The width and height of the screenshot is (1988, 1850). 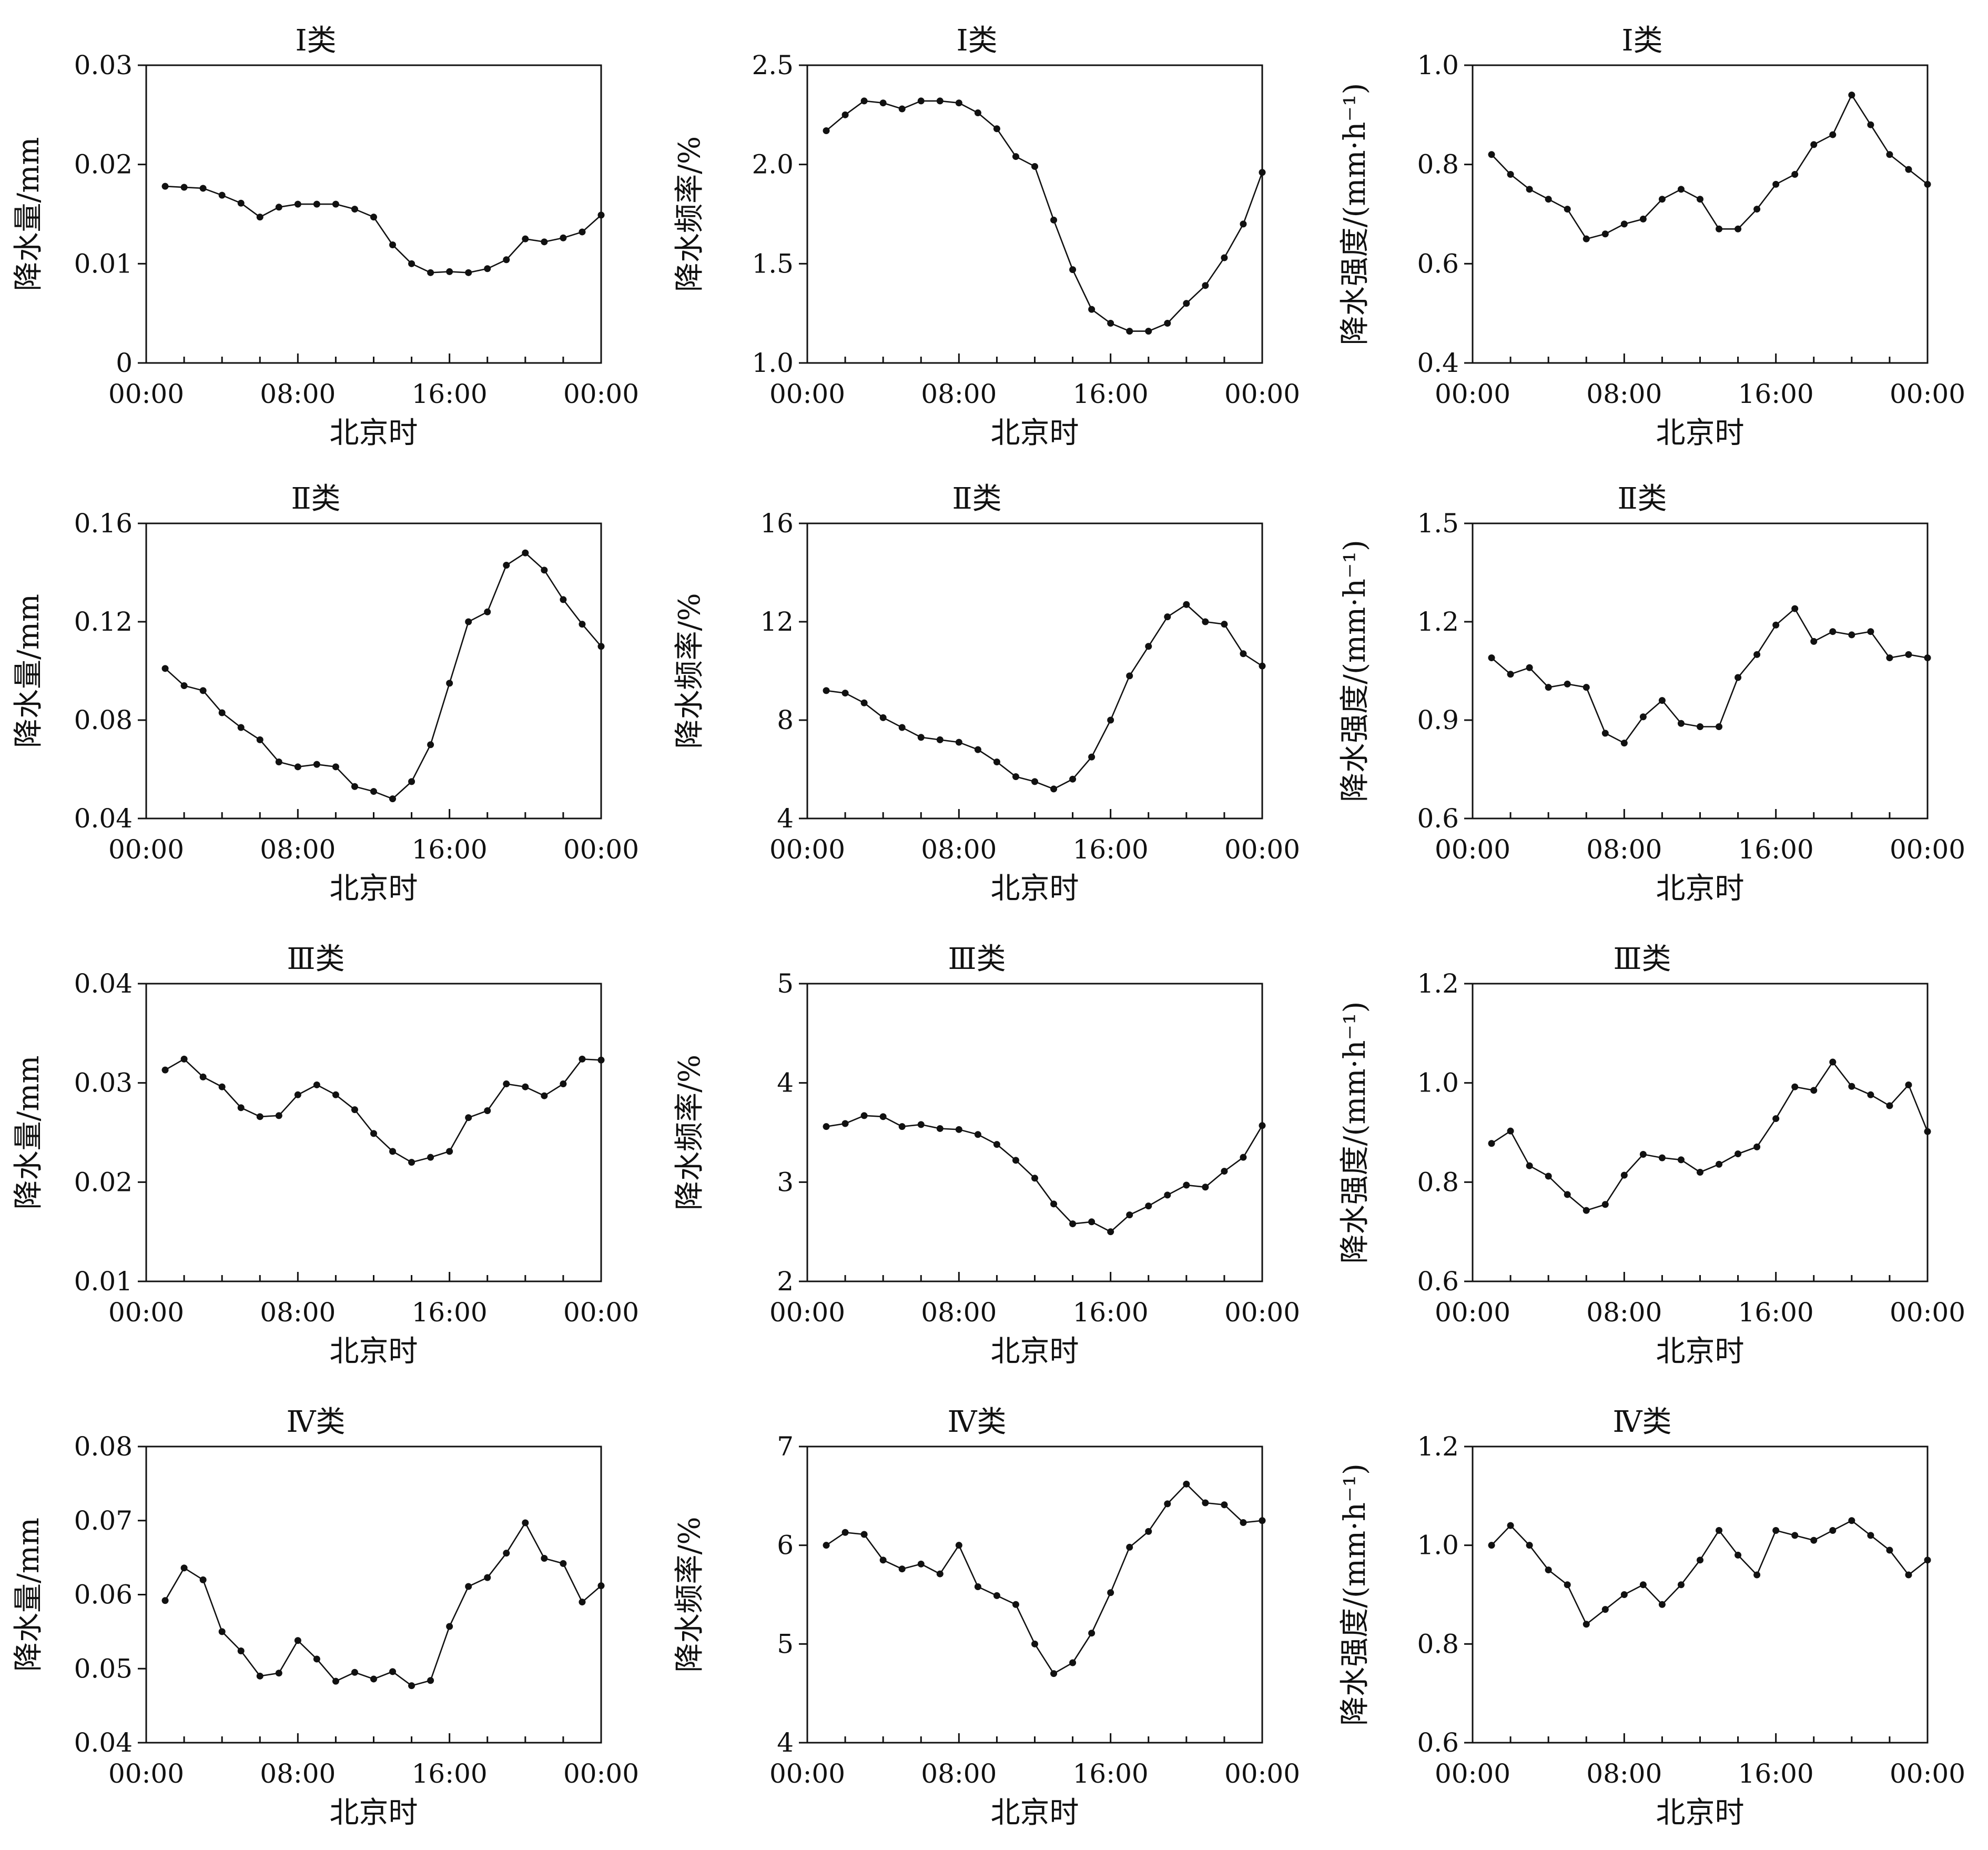 What do you see at coordinates (103, 621) in the screenshot?
I see `y-tick-label: 0.12` at bounding box center [103, 621].